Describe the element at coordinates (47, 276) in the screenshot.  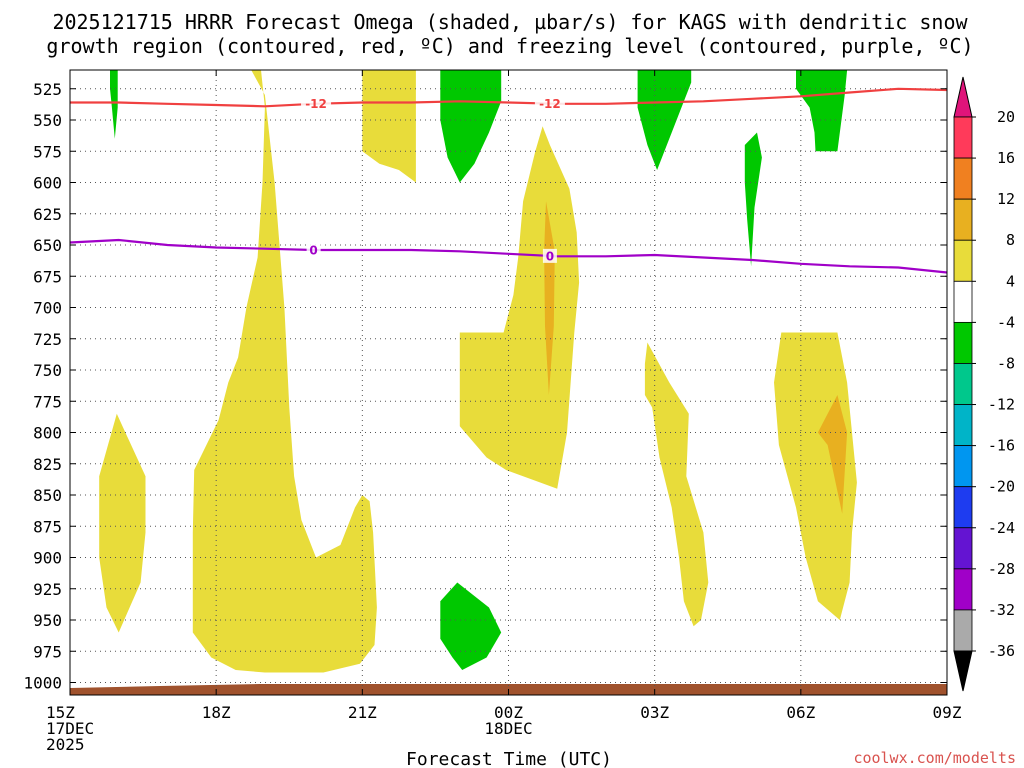
I see `ytick-label-675: 675` at that location.